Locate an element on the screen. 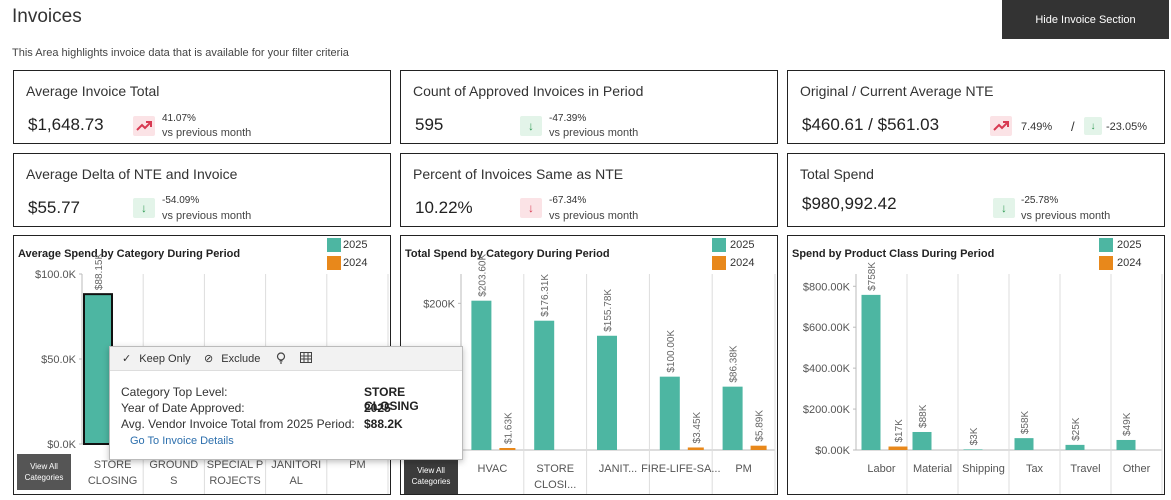  go-to-invoice-details-link: Go To Invoice Details is located at coordinates (182, 441).